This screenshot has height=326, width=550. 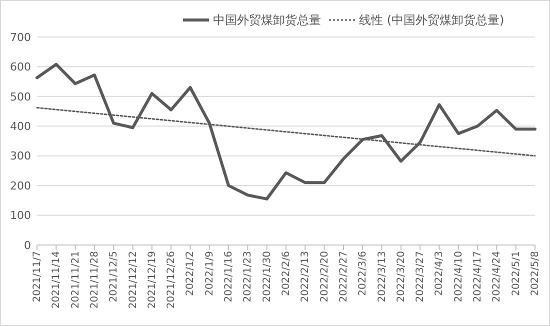 I want to click on x-tick-label: 2022/3/20, so click(x=401, y=276).